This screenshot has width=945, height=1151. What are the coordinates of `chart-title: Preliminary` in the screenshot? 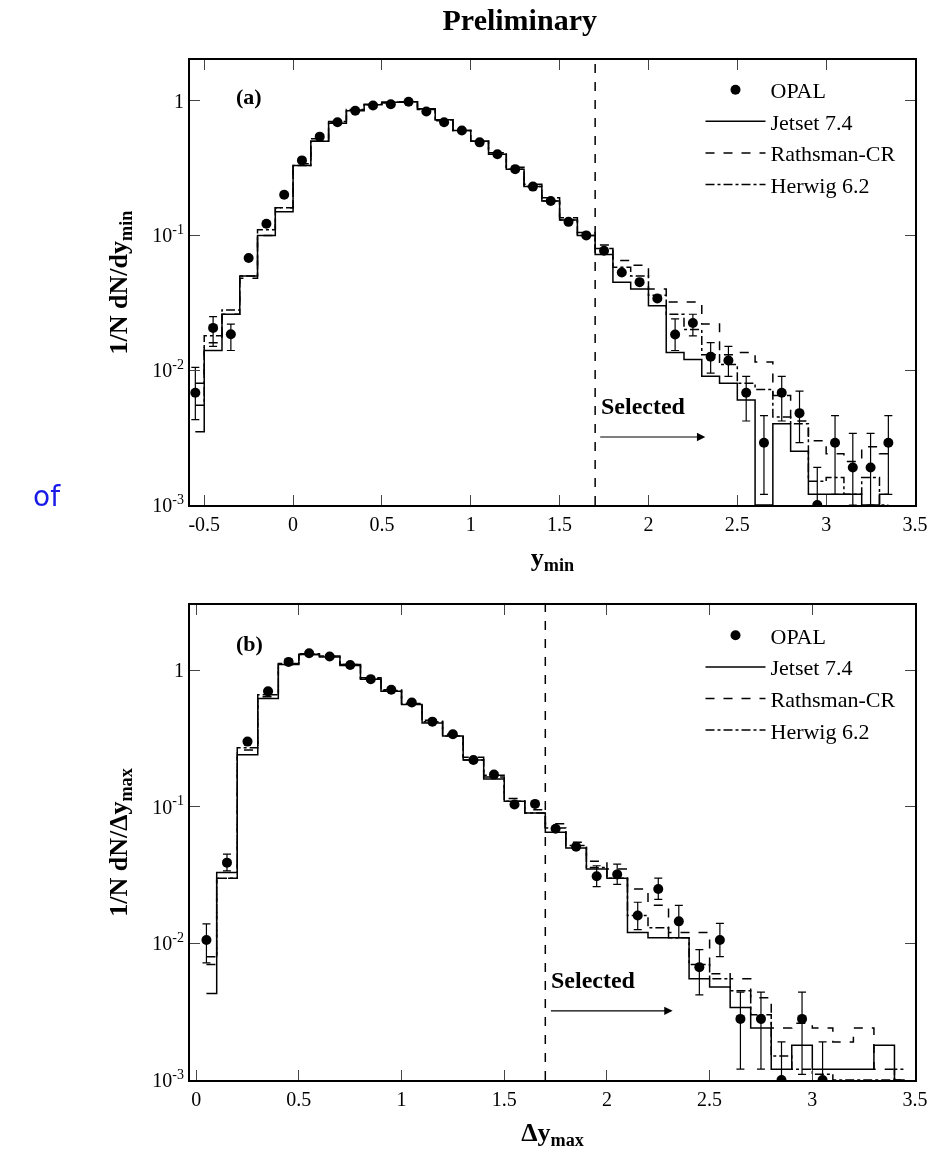 It's located at (519, 19).